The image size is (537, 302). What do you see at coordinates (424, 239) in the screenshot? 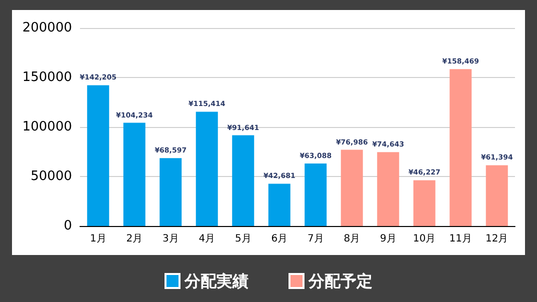
I see `x-tick-label: 10月` at bounding box center [424, 239].